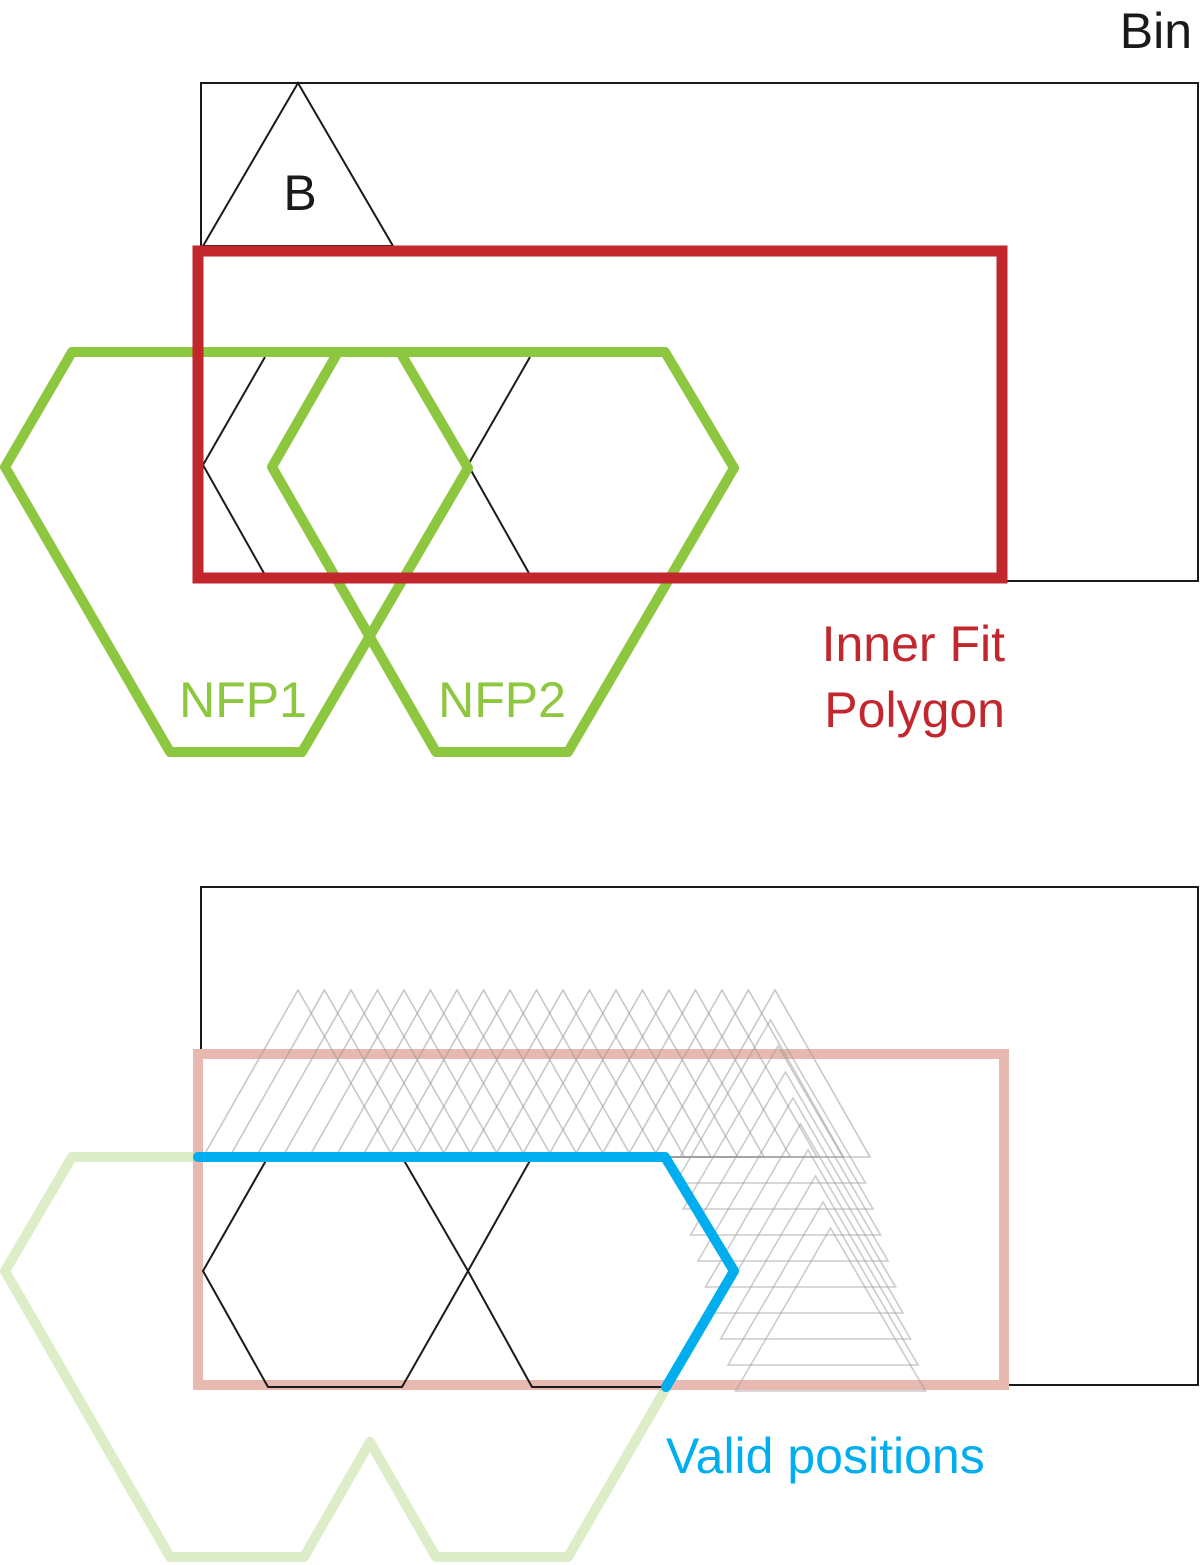 This screenshot has width=1200, height=1565. Describe the element at coordinates (536, 1073) in the screenshot. I see `ghost-triangles-top` at that location.